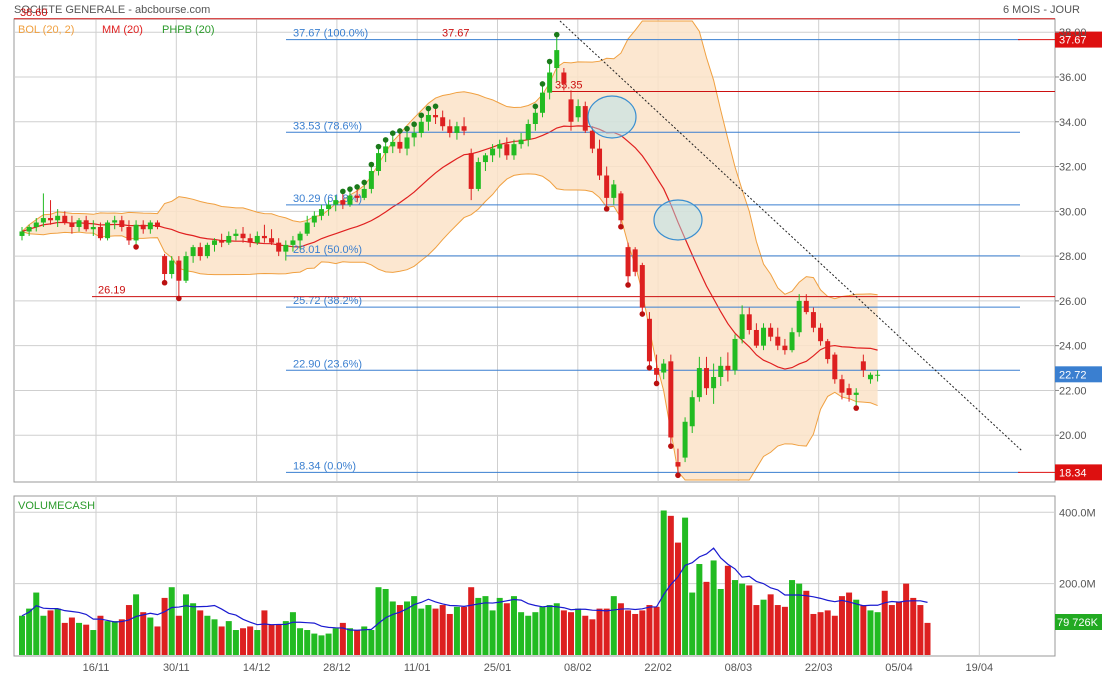 This screenshot has width=1102, height=677. Describe the element at coordinates (569, 86) in the screenshot. I see `resistance-label: 35.35` at that location.